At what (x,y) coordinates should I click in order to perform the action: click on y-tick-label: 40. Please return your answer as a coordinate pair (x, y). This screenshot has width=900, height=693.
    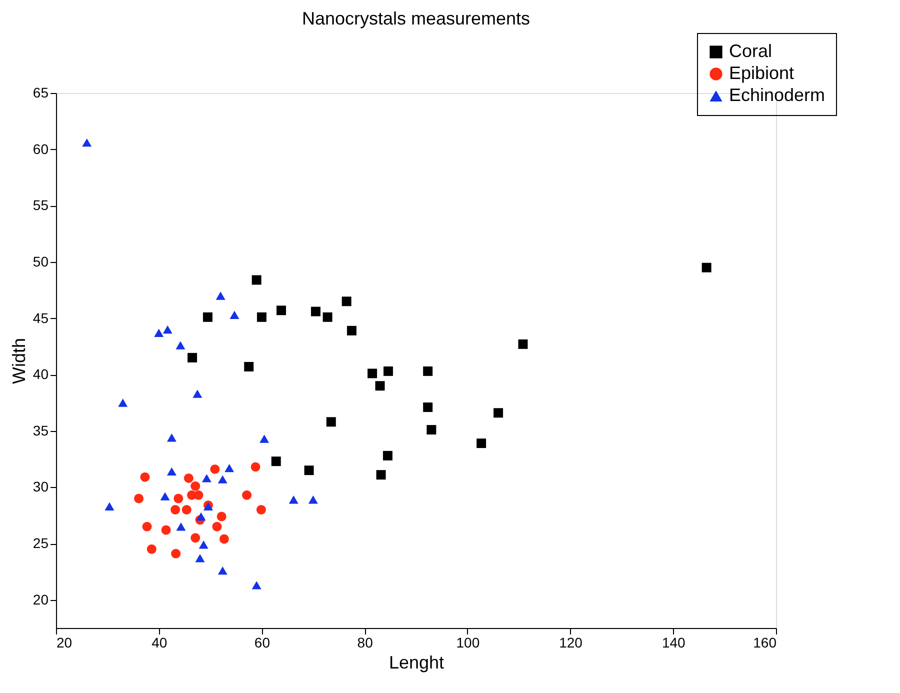
    Looking at the image, I should click on (40, 374).